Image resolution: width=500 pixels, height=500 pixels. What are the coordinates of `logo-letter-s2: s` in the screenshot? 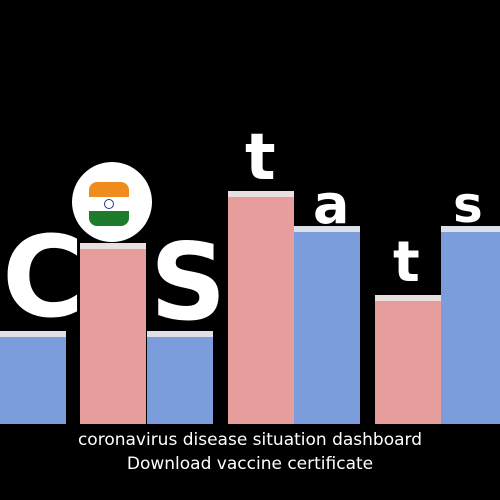 It's located at (468, 205).